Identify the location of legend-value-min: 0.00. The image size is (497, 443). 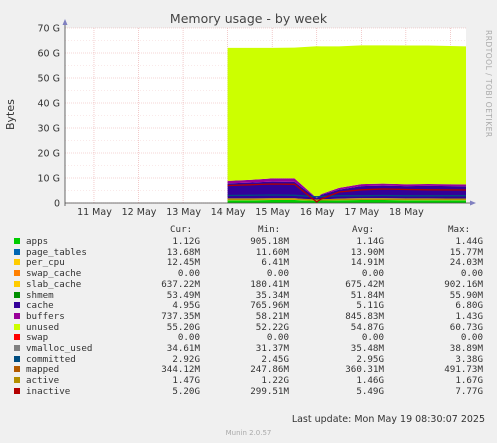
(277, 338).